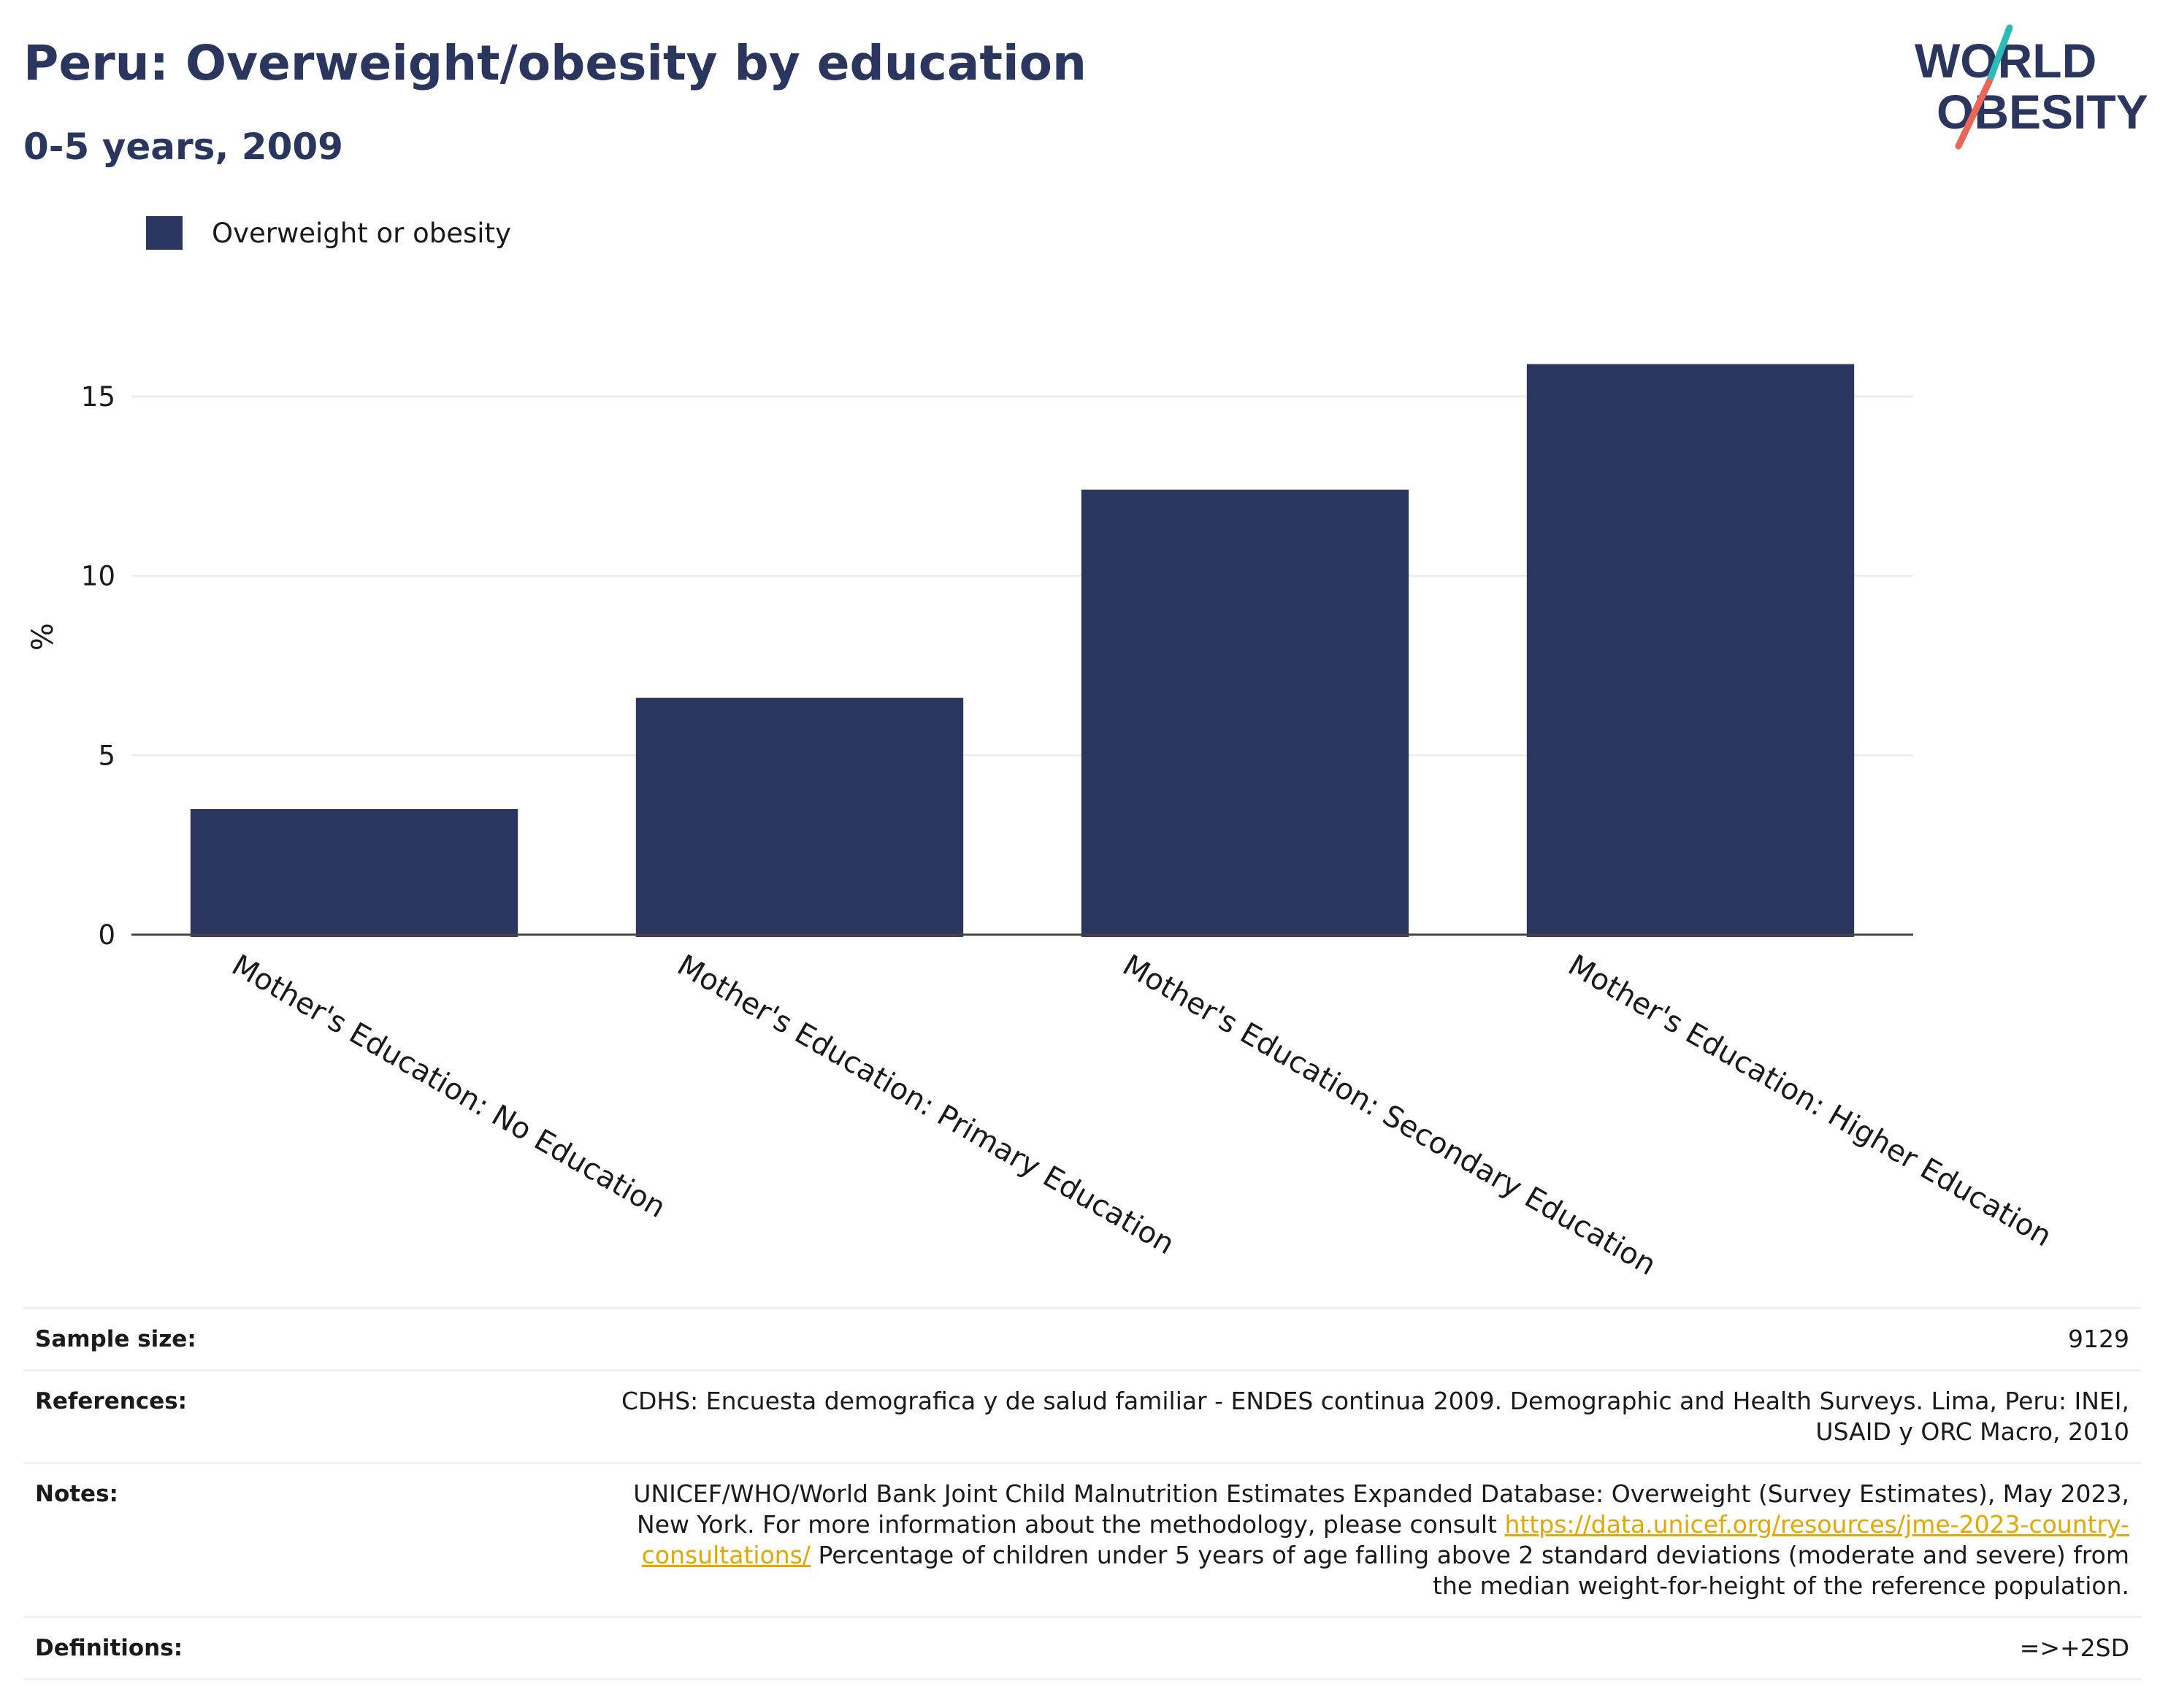  I want to click on sample-size-value: 9129, so click(2098, 1339).